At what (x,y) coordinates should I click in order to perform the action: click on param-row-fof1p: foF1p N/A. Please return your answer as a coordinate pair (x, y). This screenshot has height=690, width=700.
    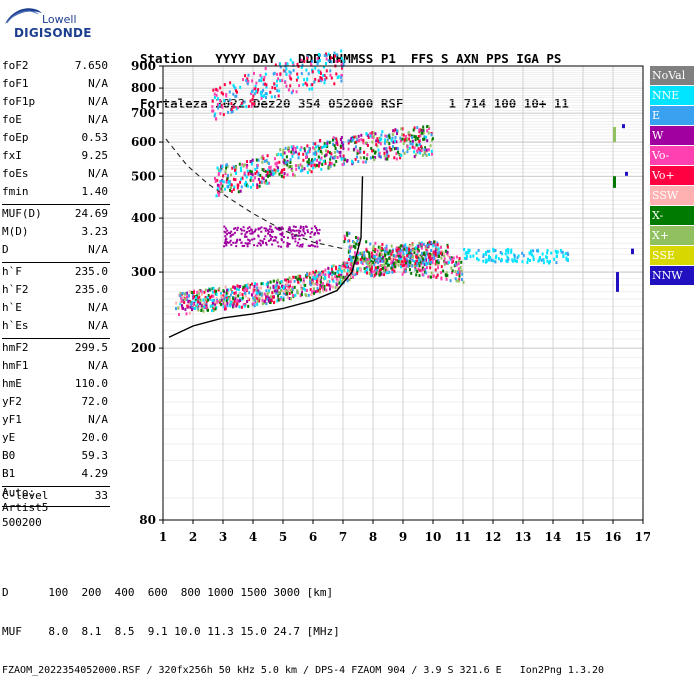
    Looking at the image, I should click on (55, 104).